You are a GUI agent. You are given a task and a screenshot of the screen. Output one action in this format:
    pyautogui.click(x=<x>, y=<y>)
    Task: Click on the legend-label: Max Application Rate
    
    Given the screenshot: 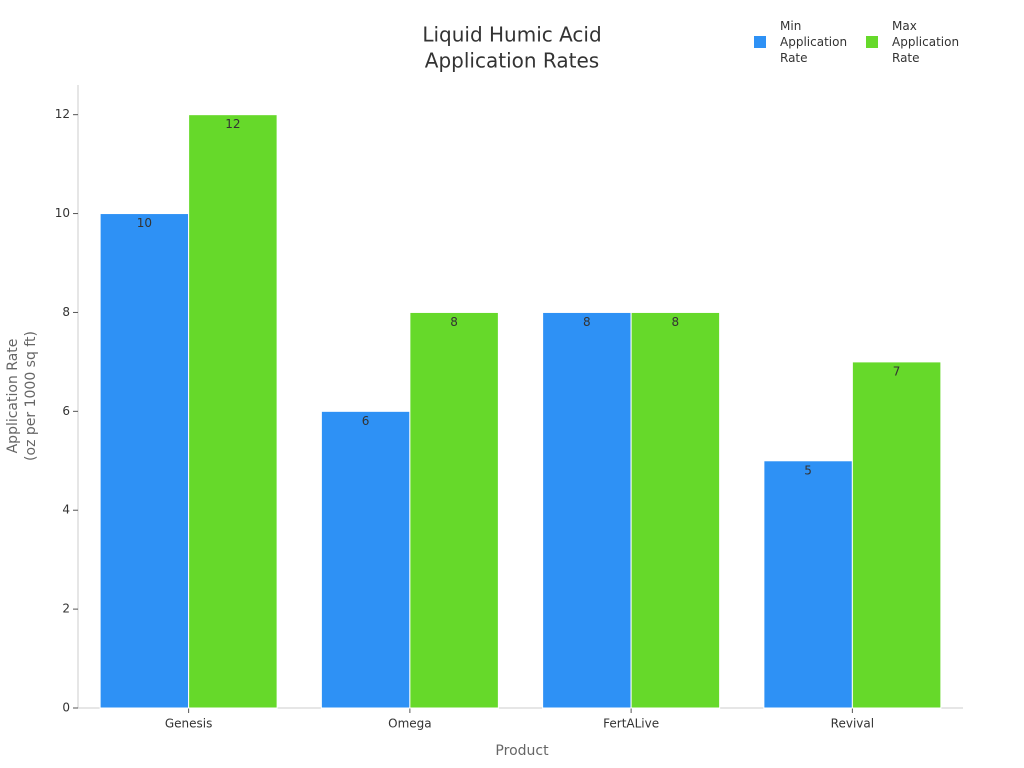 What is the action you would take?
    pyautogui.click(x=925, y=42)
    